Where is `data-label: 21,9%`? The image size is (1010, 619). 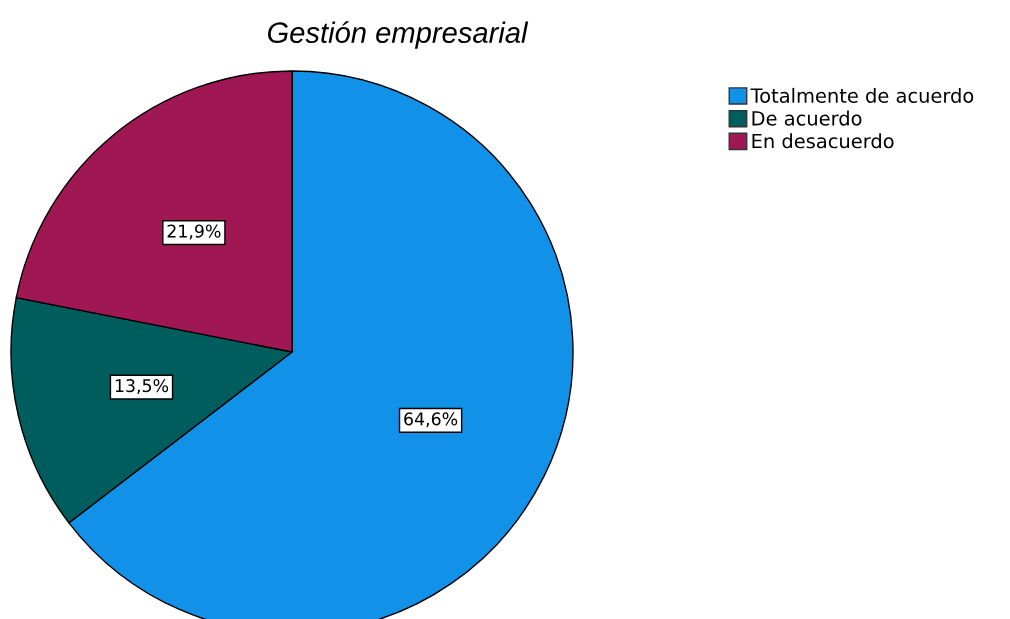 data-label: 21,9% is located at coordinates (194, 232).